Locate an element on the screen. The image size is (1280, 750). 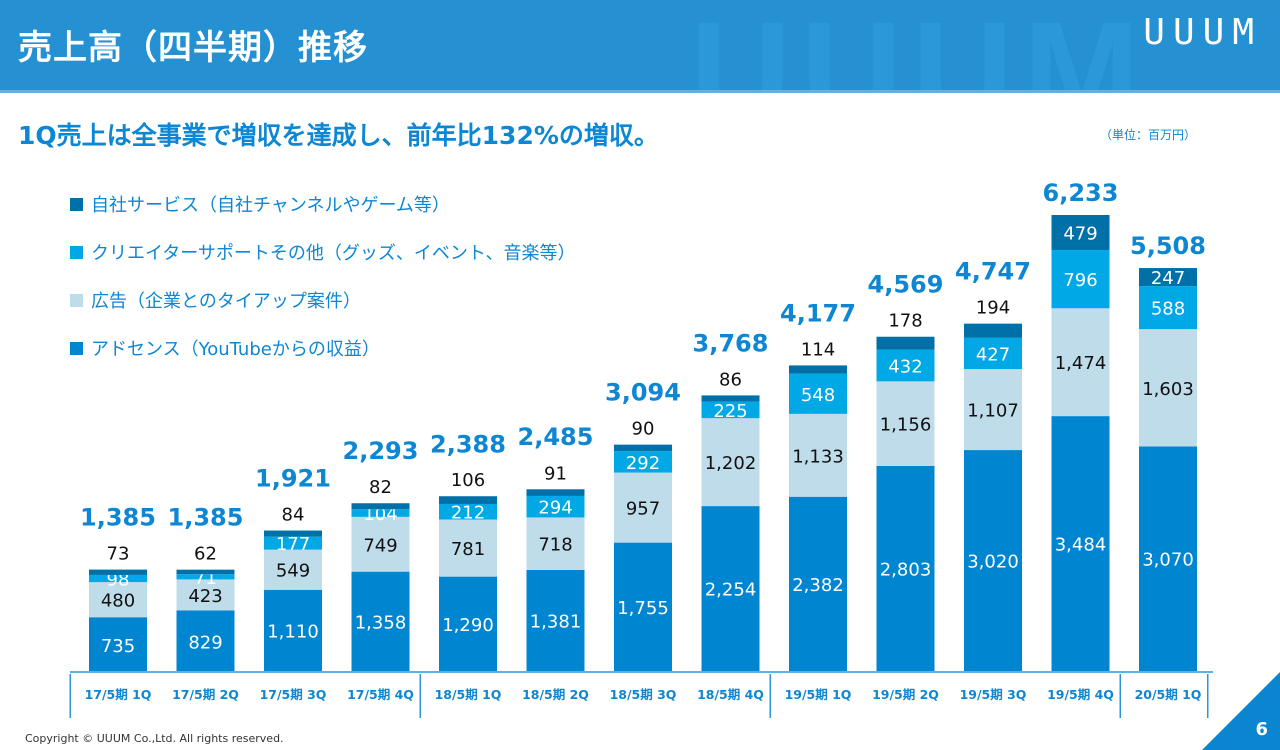
legend-label-creator-support: クリエイターサポートその他（グッズ、イベント、音楽等） is located at coordinates (333, 253).